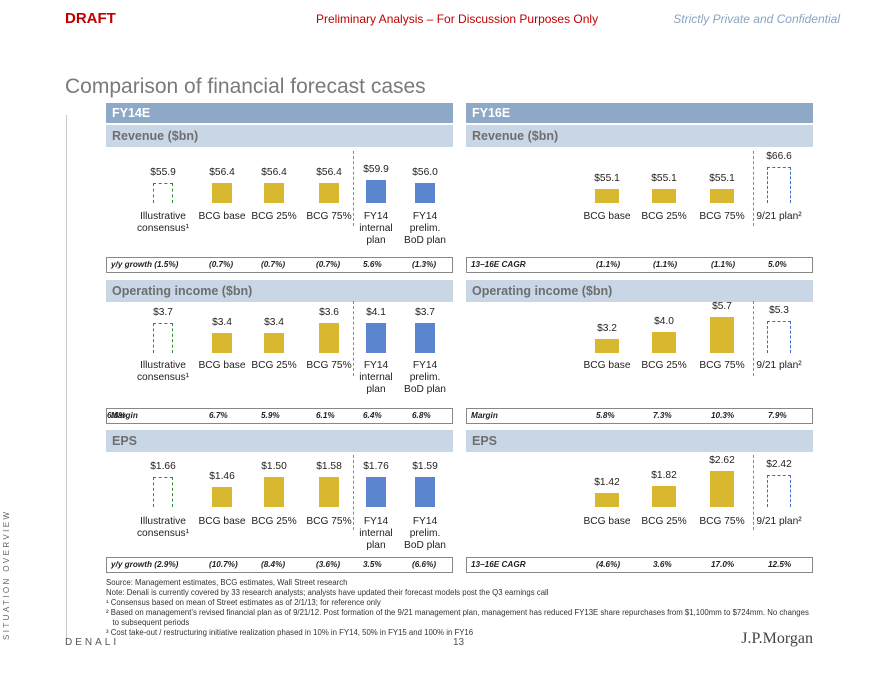  Describe the element at coordinates (425, 545) in the screenshot. I see `category-line: BoD plan` at that location.